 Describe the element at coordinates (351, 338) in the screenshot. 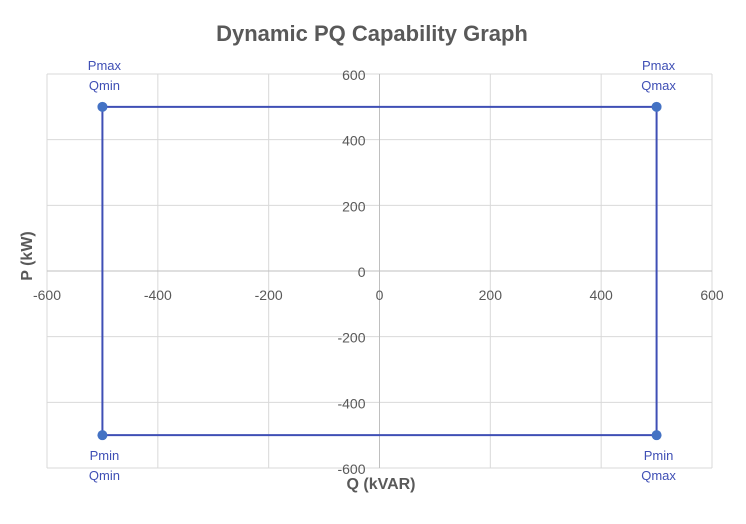

I see `y-tick-label: -200` at that location.